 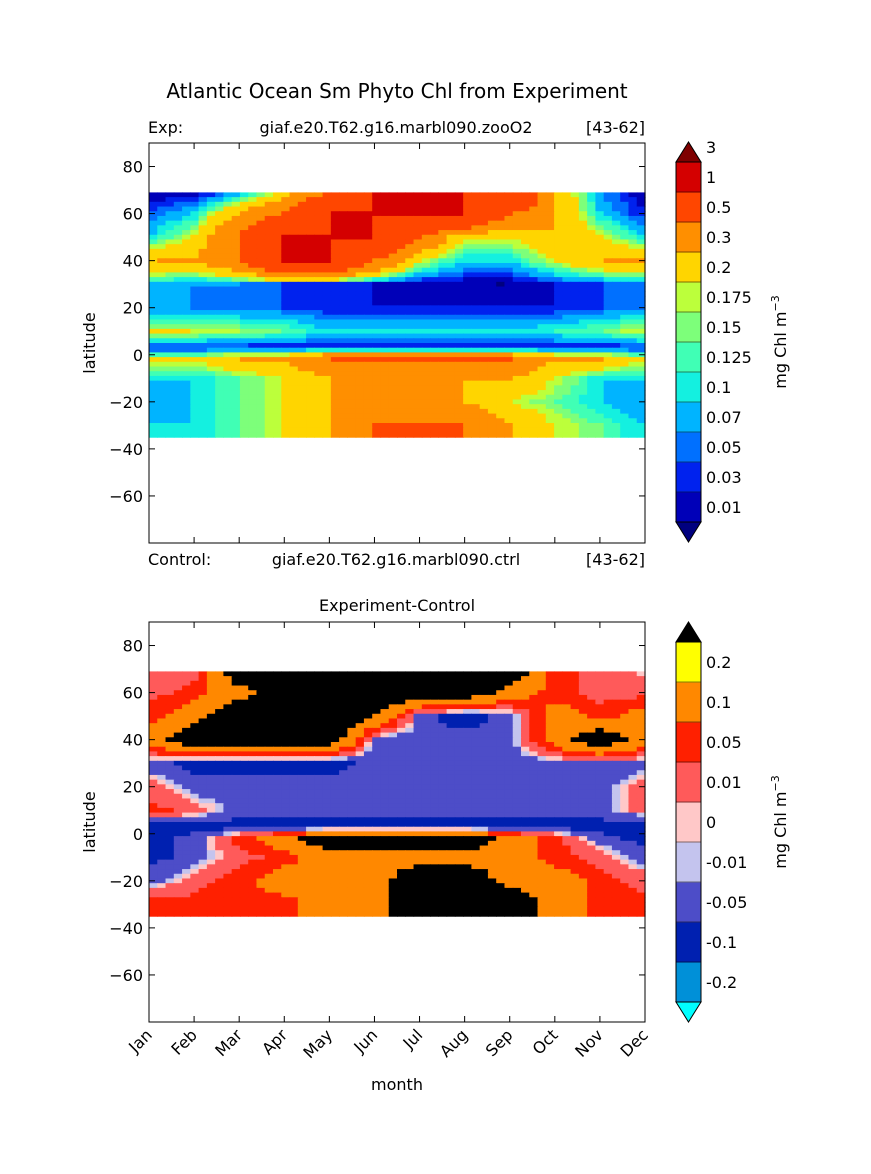 I want to click on colorbar-extend-max, so click(x=688, y=152).